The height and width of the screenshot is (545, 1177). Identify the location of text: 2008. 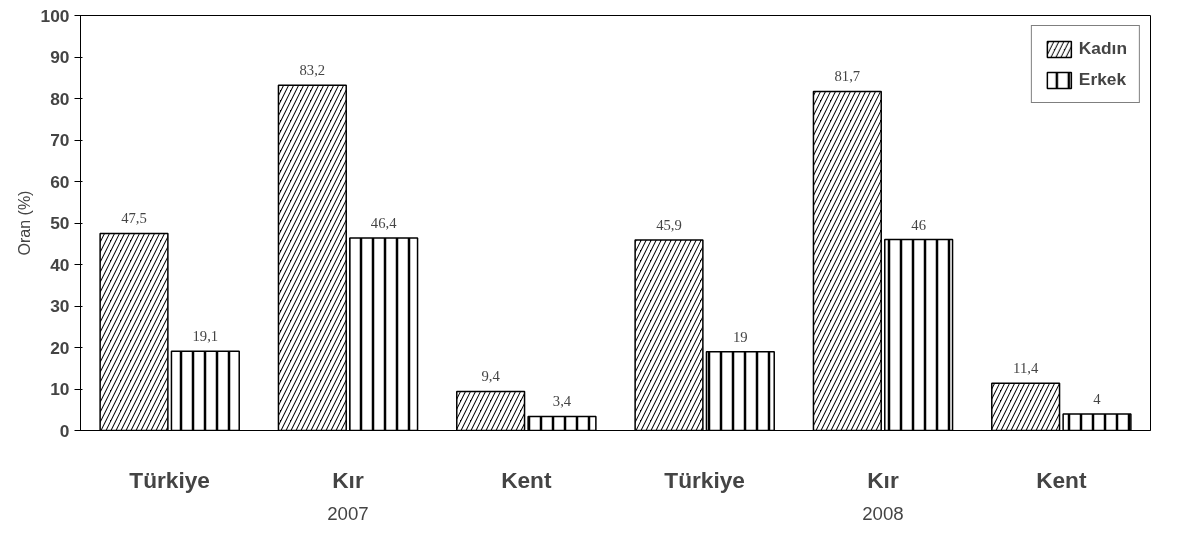
(883, 513).